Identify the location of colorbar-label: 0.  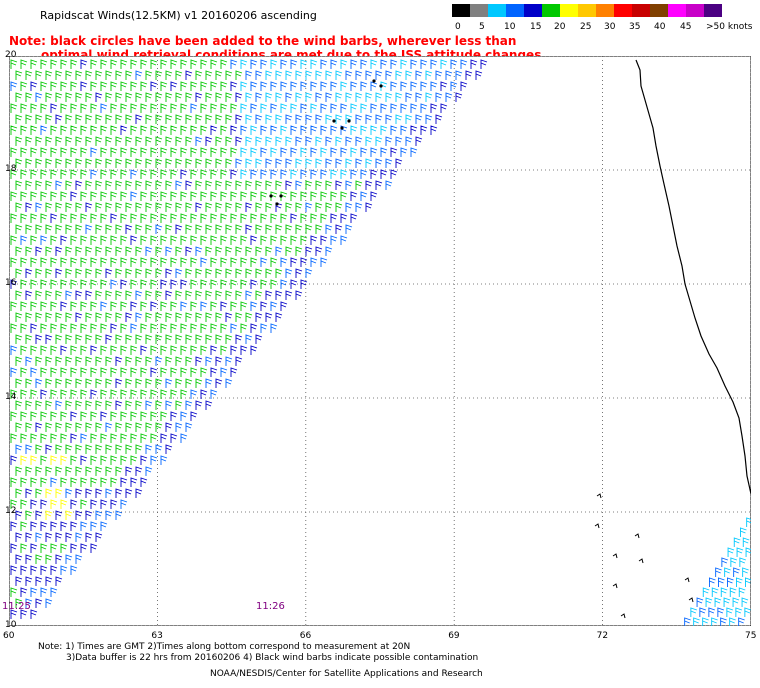
(458, 27).